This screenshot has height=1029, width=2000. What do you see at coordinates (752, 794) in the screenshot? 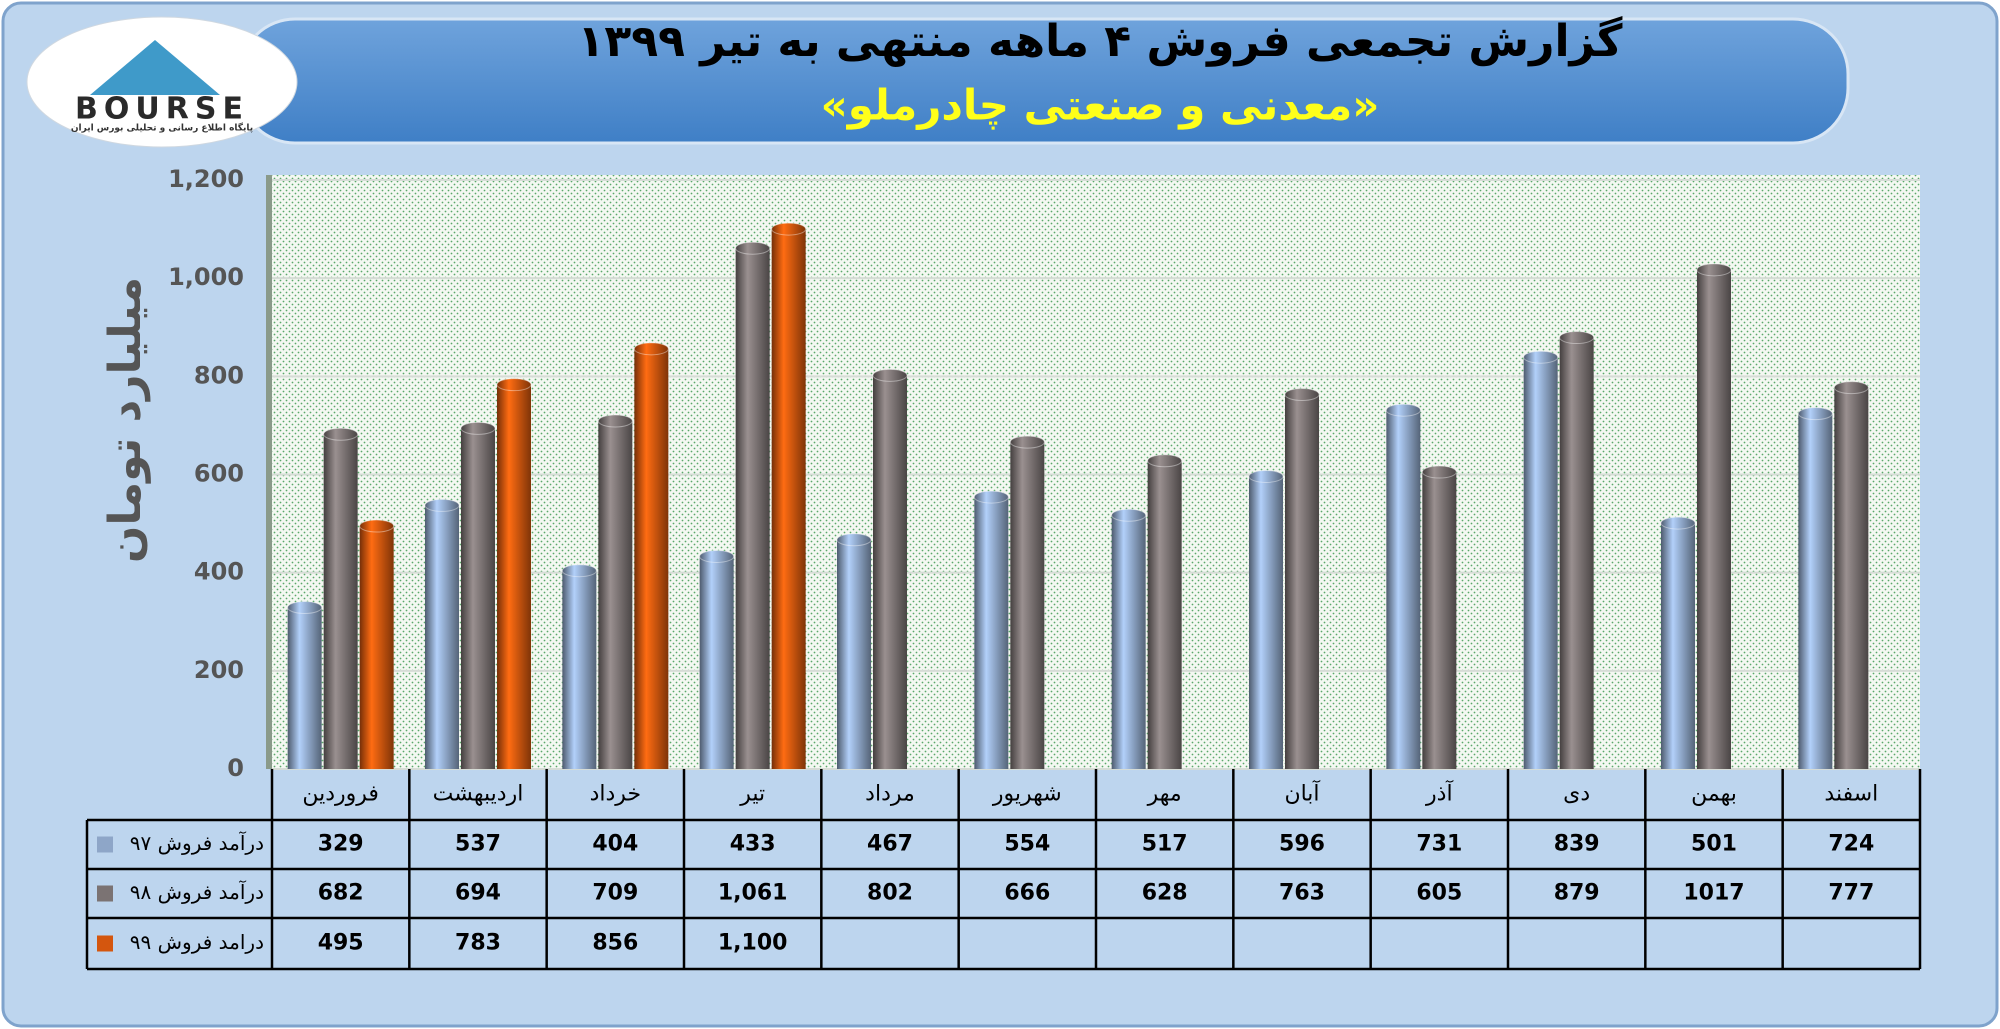
I see `x-tick-label: تیر` at bounding box center [752, 794].